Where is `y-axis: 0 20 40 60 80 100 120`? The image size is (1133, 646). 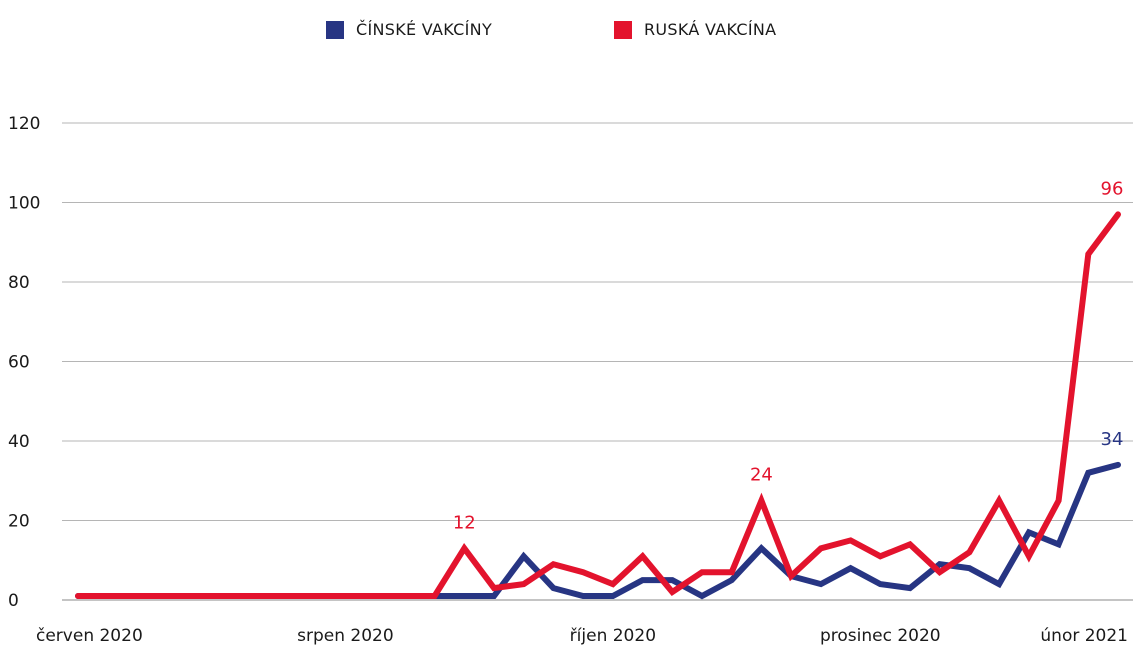 y-axis: 0 20 40 60 80 100 120 is located at coordinates (24, 362).